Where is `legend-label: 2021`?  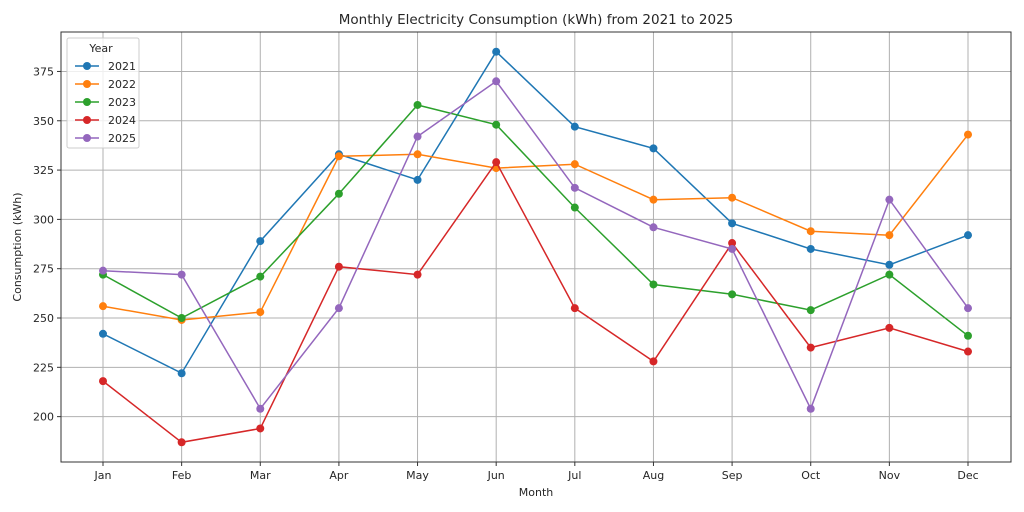
legend-label: 2021 is located at coordinates (122, 66).